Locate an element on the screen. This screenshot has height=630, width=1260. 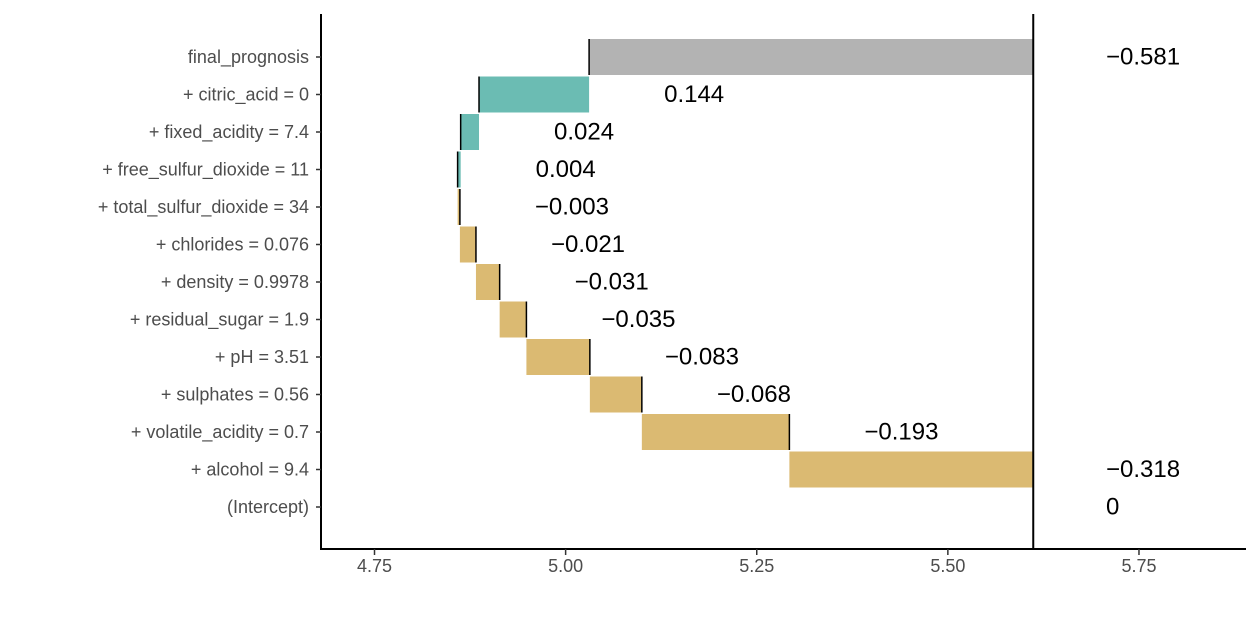
y-tick-label: + residual_sugar = 1.9 is located at coordinates (219, 320).